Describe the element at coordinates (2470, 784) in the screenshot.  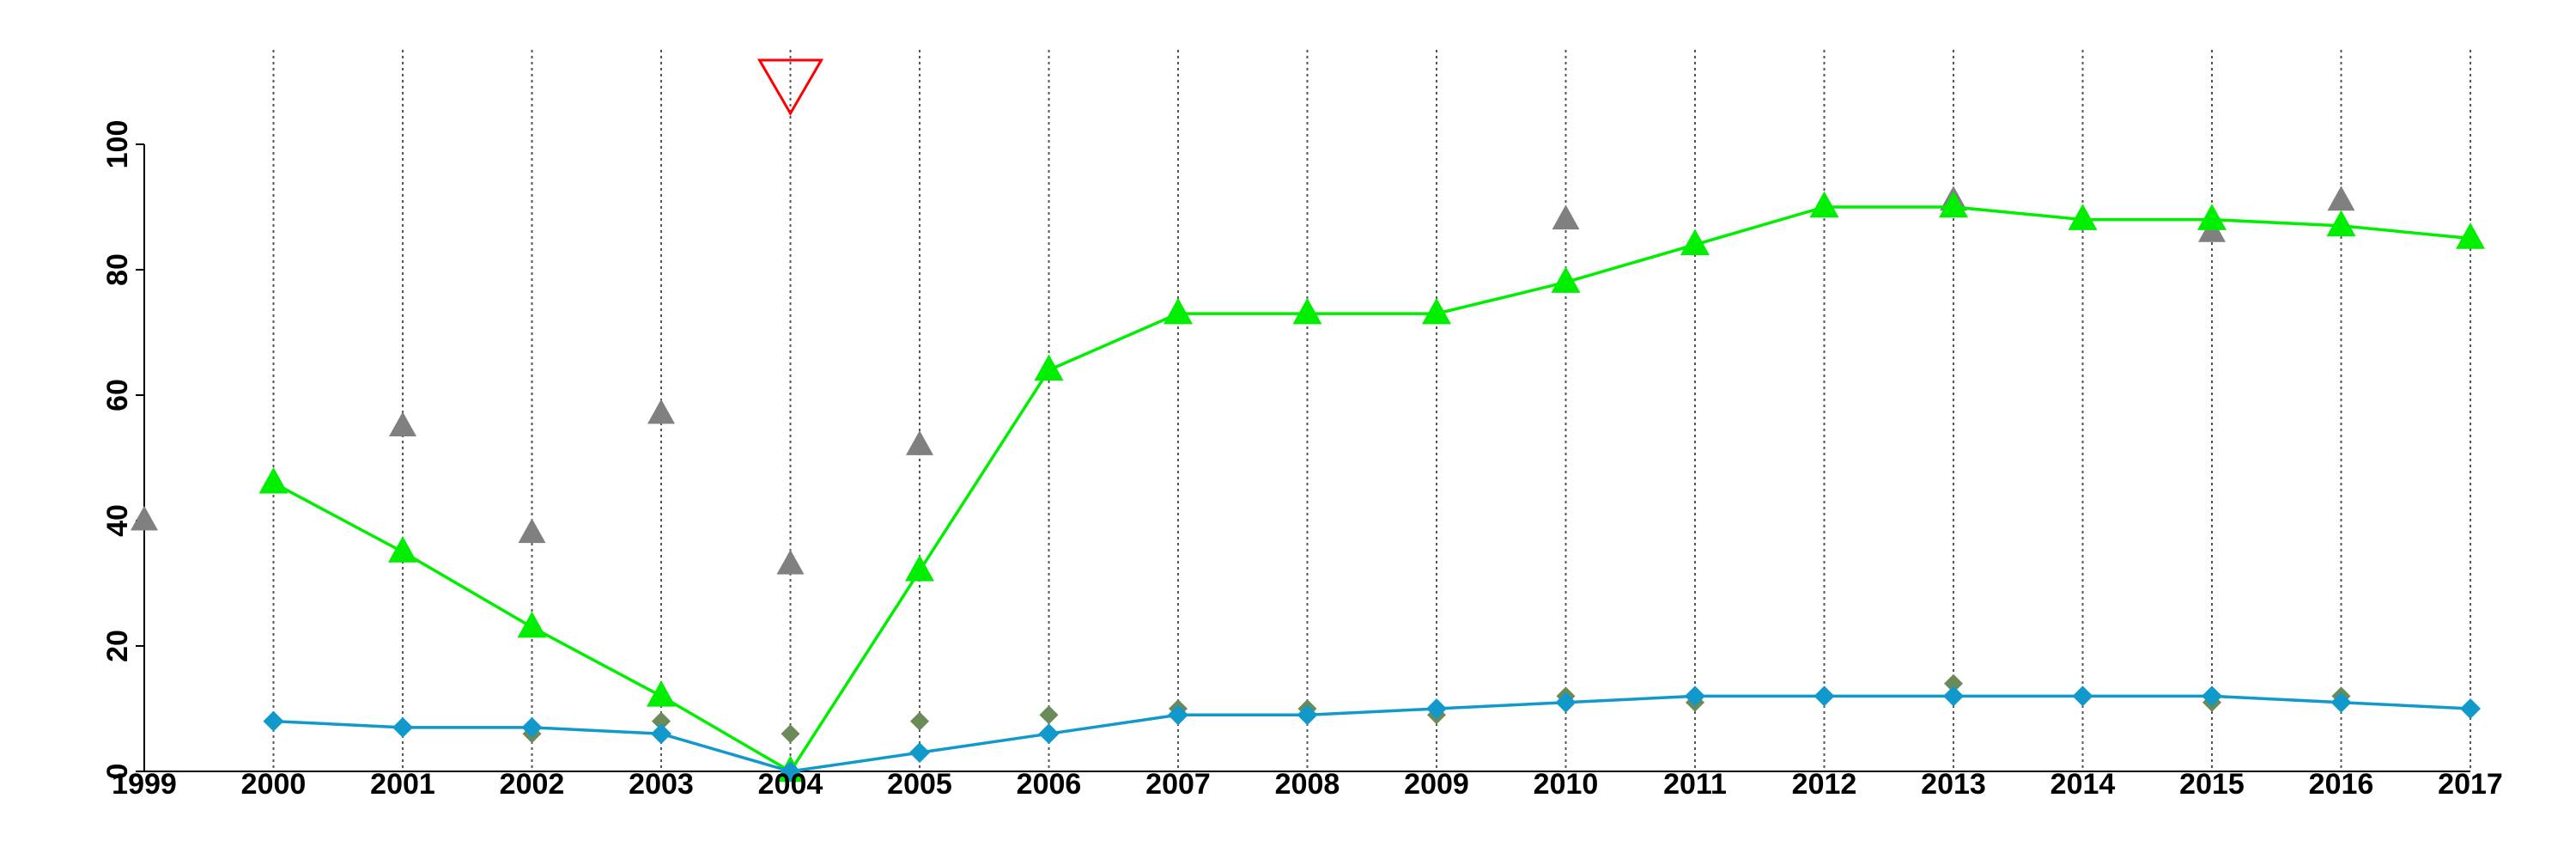
I see `x-tick-label: 2017` at that location.